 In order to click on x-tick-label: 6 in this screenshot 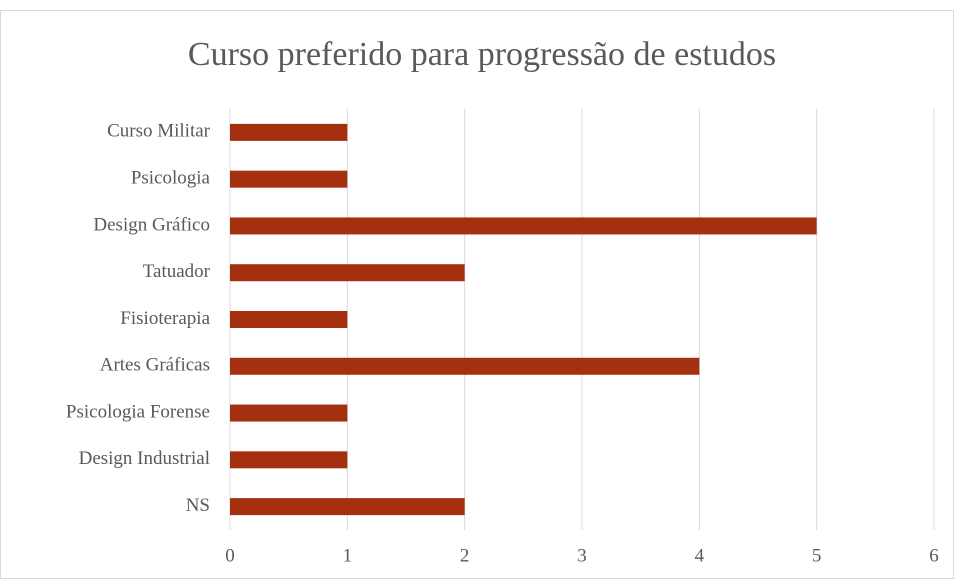, I will do `click(934, 555)`.